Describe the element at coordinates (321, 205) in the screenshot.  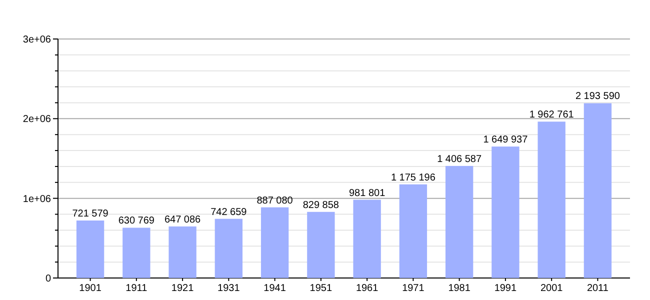
I see `data-label: 829 858` at that location.